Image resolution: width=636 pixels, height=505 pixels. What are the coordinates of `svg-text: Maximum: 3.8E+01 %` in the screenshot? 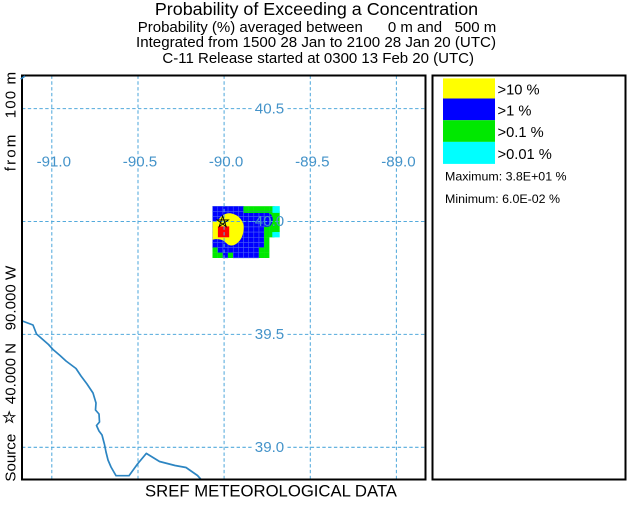 It's located at (506, 177).